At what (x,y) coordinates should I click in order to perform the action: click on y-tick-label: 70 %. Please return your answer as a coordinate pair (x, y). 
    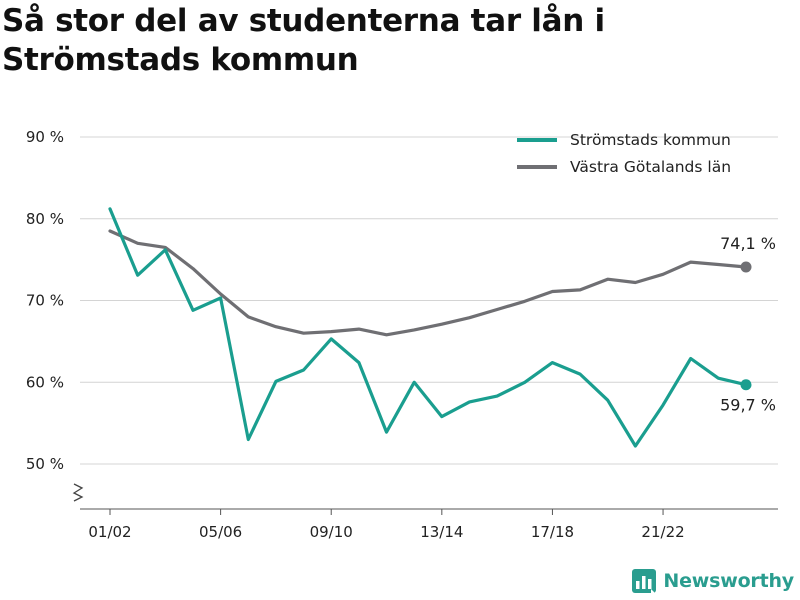
    Looking at the image, I should click on (45, 301).